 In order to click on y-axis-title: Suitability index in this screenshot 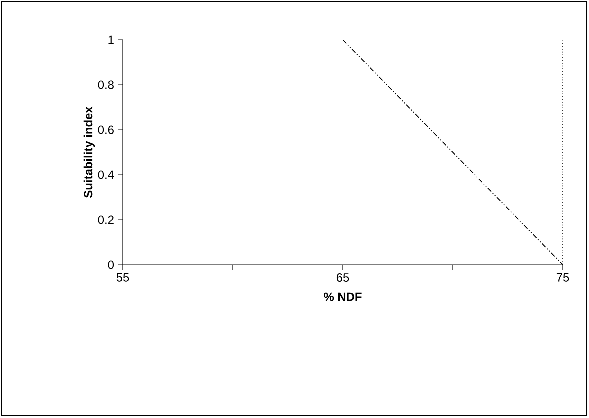, I will do `click(90, 152)`.